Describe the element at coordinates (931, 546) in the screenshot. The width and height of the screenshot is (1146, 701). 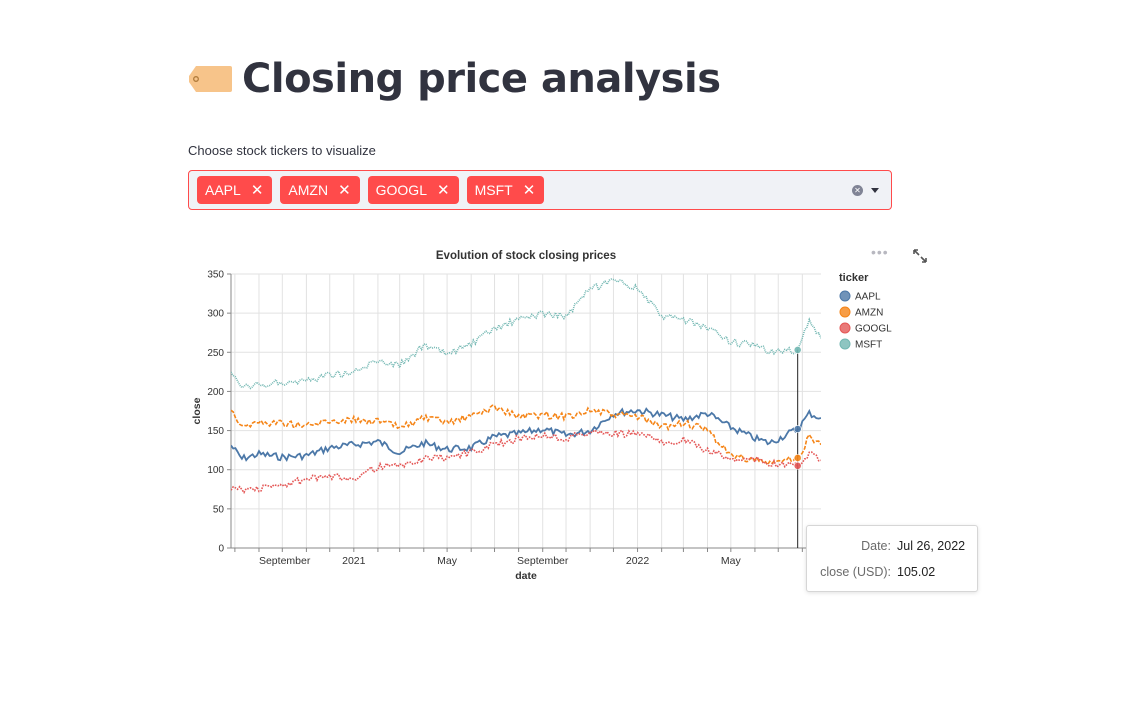
I see `tooltip-date-value: Jul 26, 2022` at that location.